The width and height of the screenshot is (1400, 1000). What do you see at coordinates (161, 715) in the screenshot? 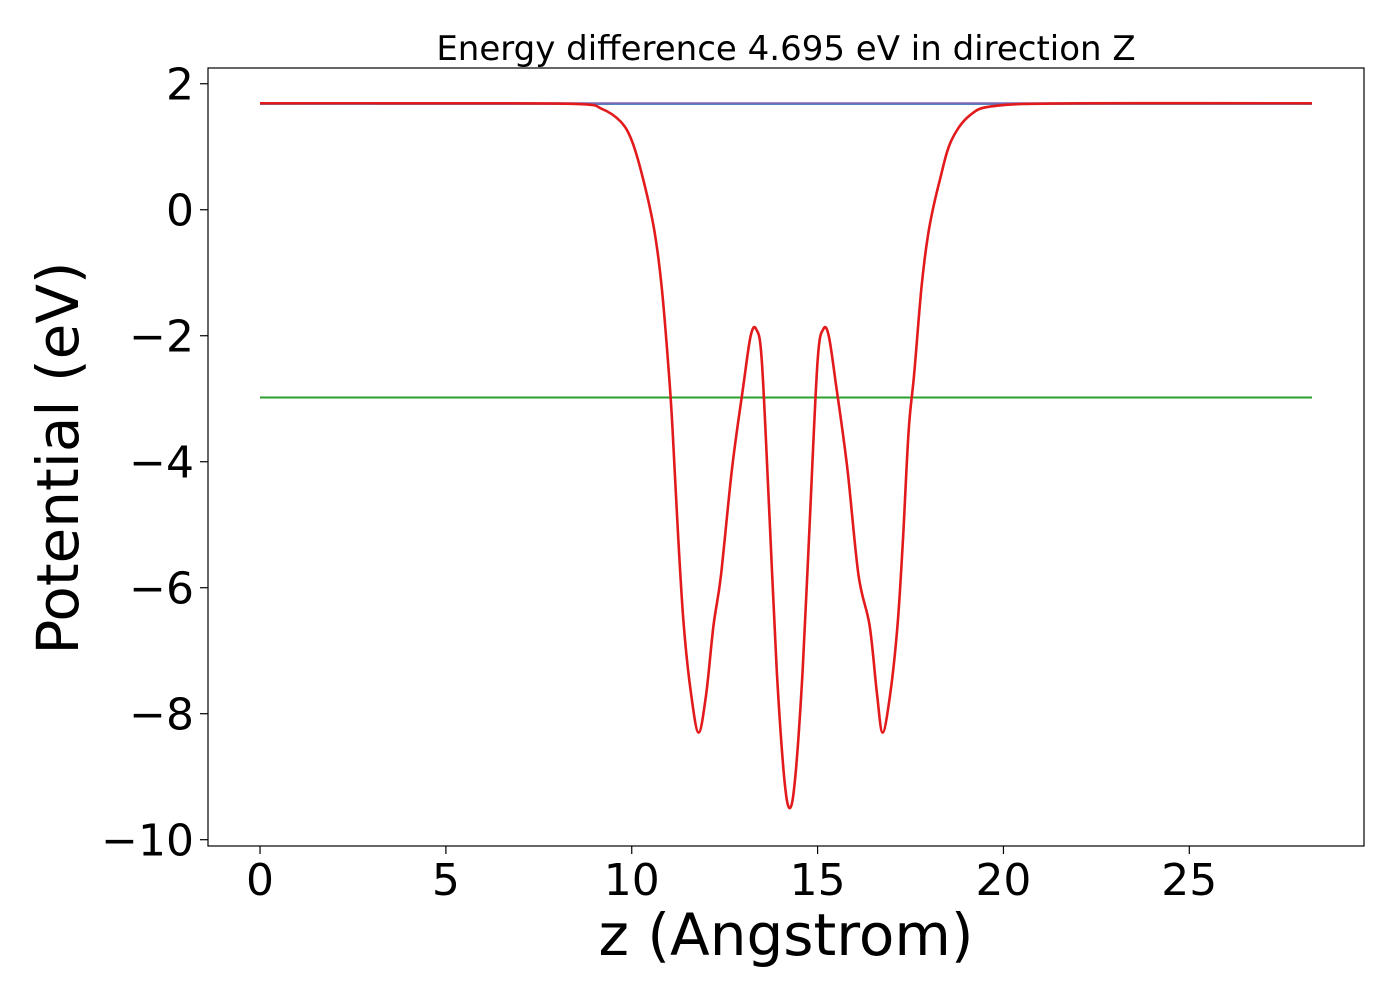
I see `y-tick-label: −8` at bounding box center [161, 715].